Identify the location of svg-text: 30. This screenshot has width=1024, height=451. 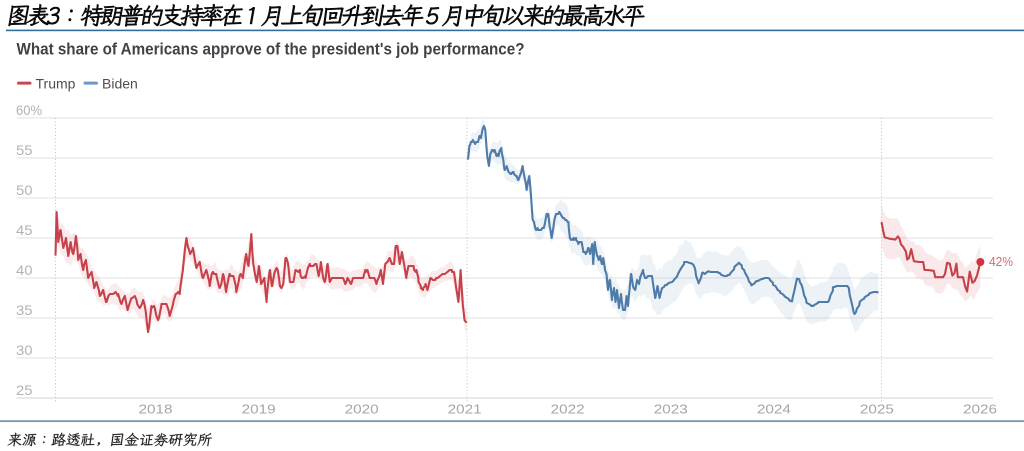
(24, 350).